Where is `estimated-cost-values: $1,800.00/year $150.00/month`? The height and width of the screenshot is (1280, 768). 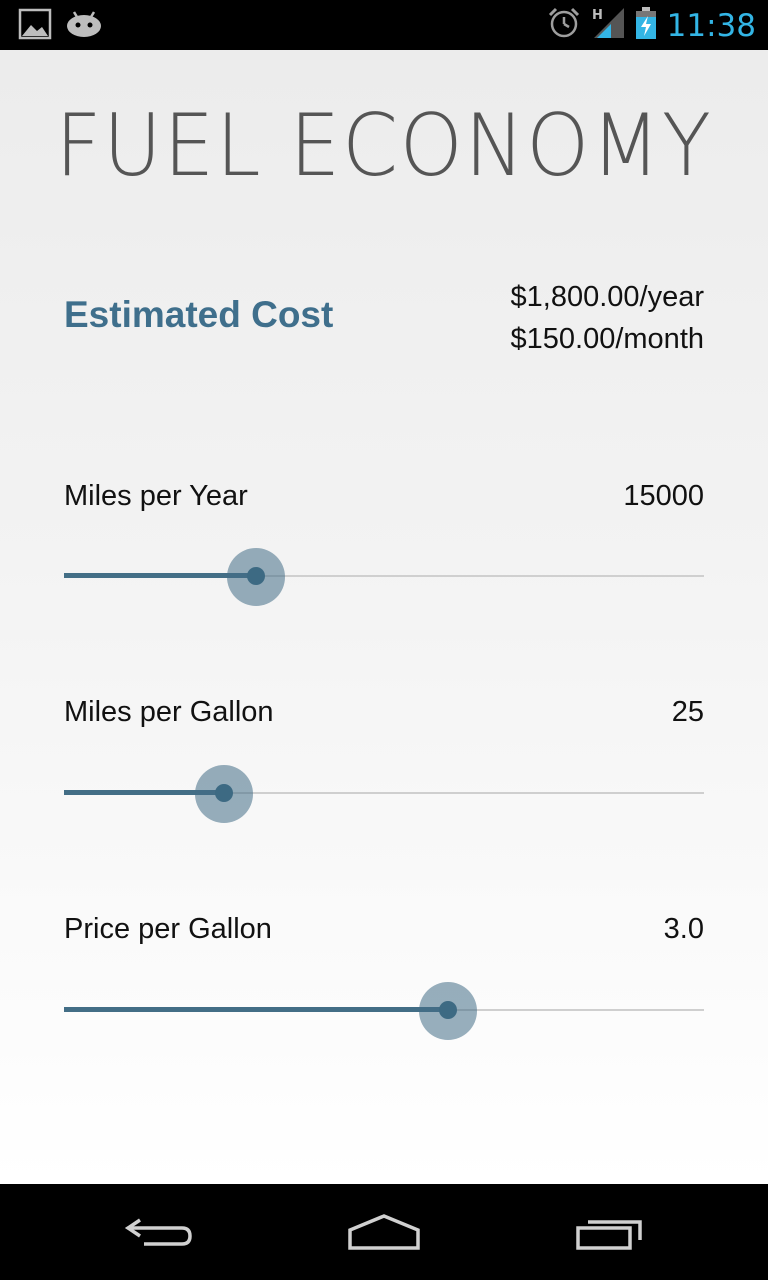
estimated-cost-values: $1,800.00/year $150.00/month is located at coordinates (607, 318).